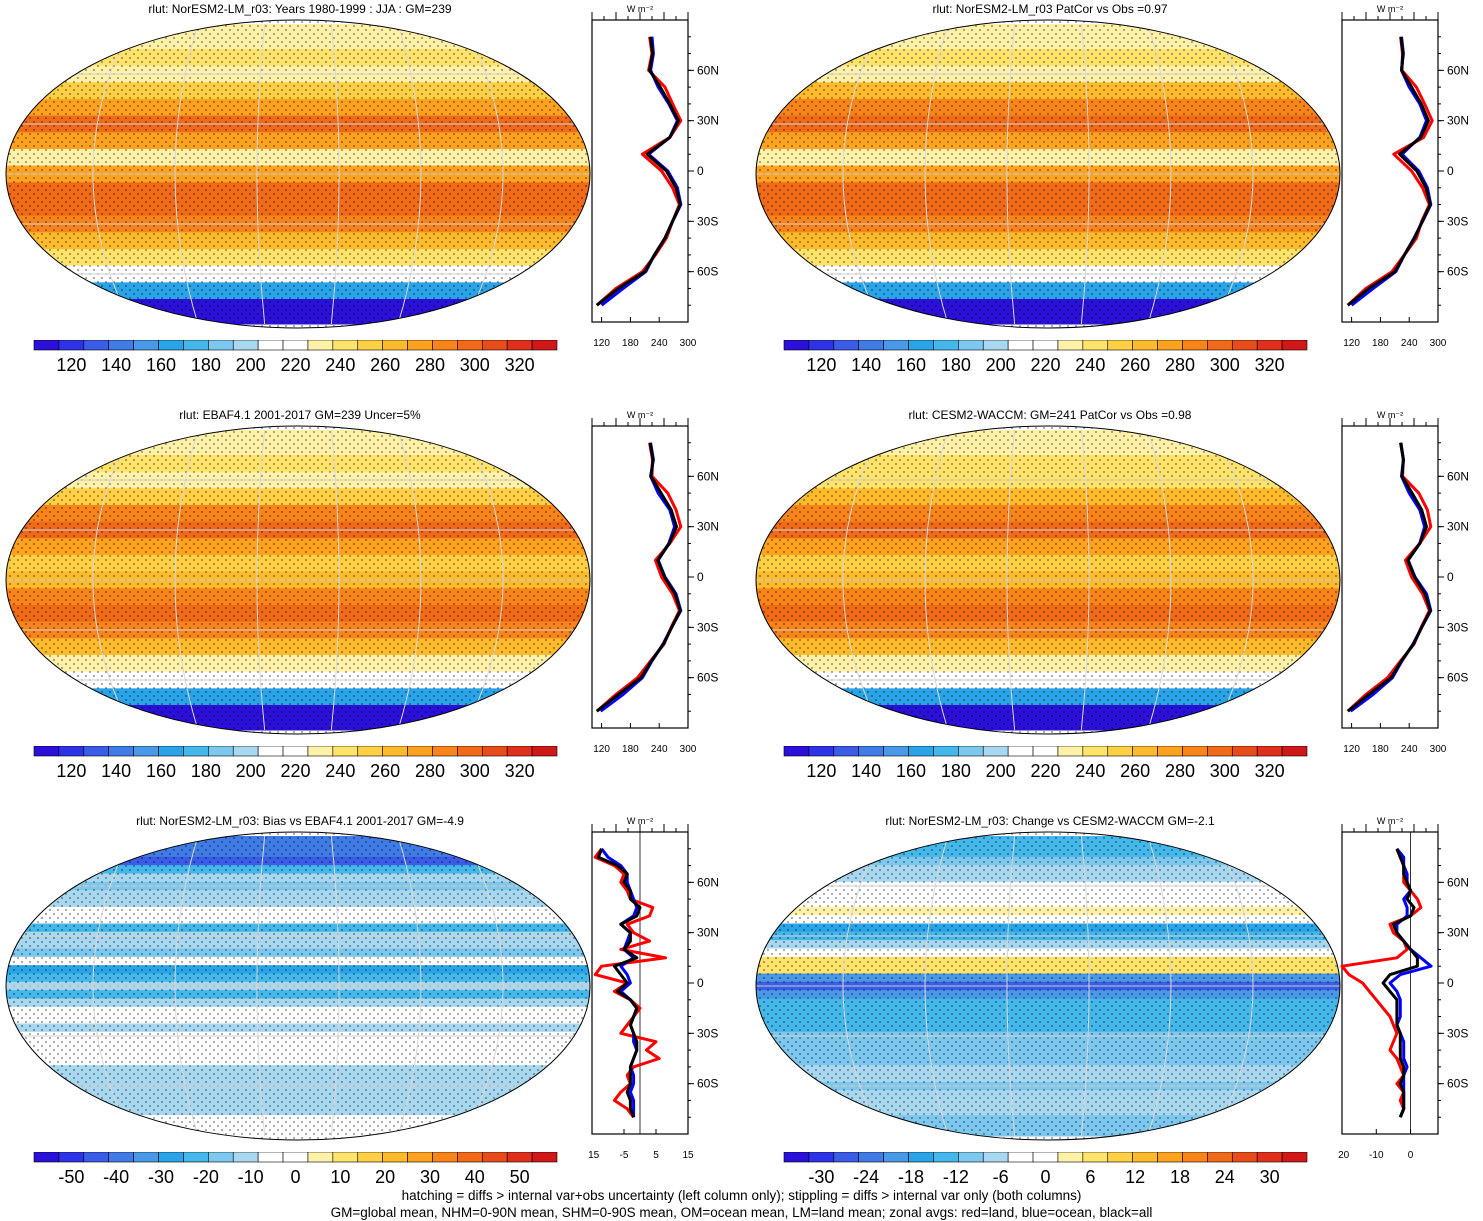 The image size is (1483, 1221). I want to click on zonal-land-line, so click(639, 577).